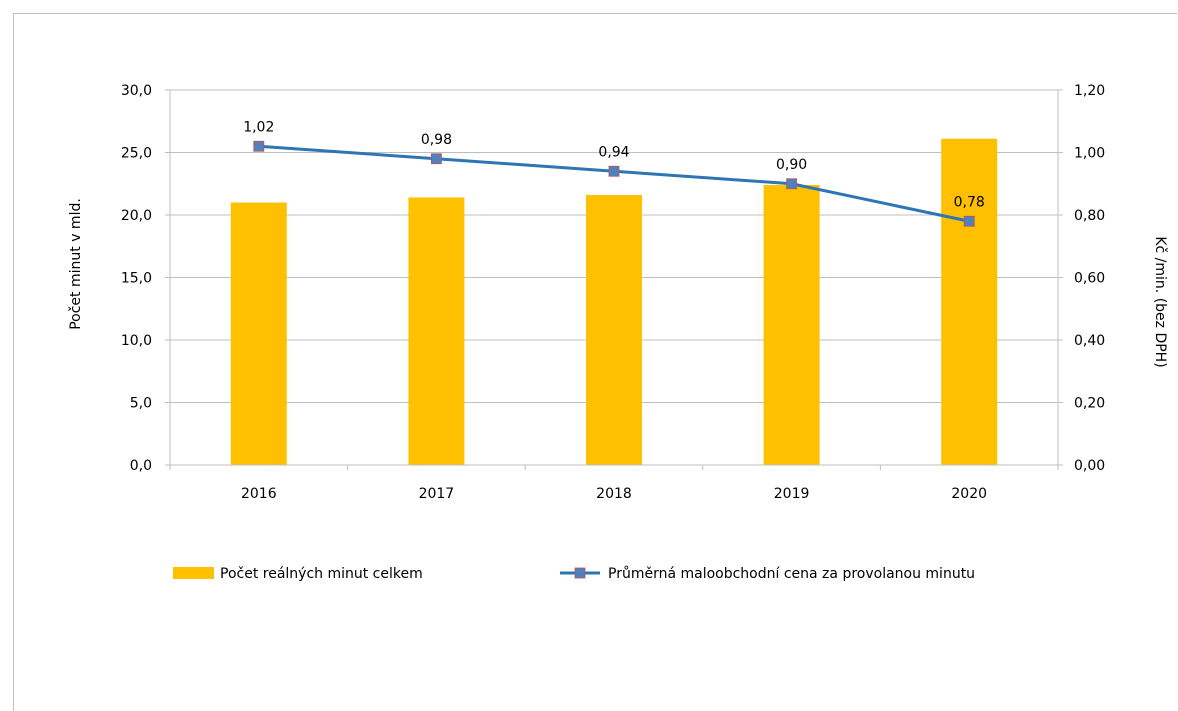  Describe the element at coordinates (258, 333) in the screenshot. I see `bar-2016` at that location.